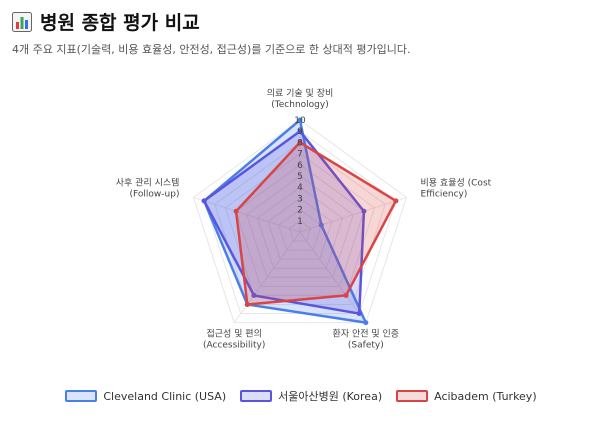 The image size is (602, 428). I want to click on legend-label: Acibadem (Turkey), so click(485, 396).